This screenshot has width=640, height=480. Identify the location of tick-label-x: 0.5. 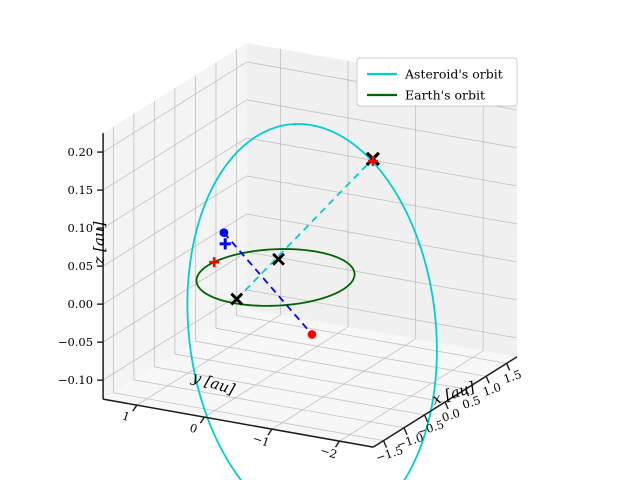
(472, 402).